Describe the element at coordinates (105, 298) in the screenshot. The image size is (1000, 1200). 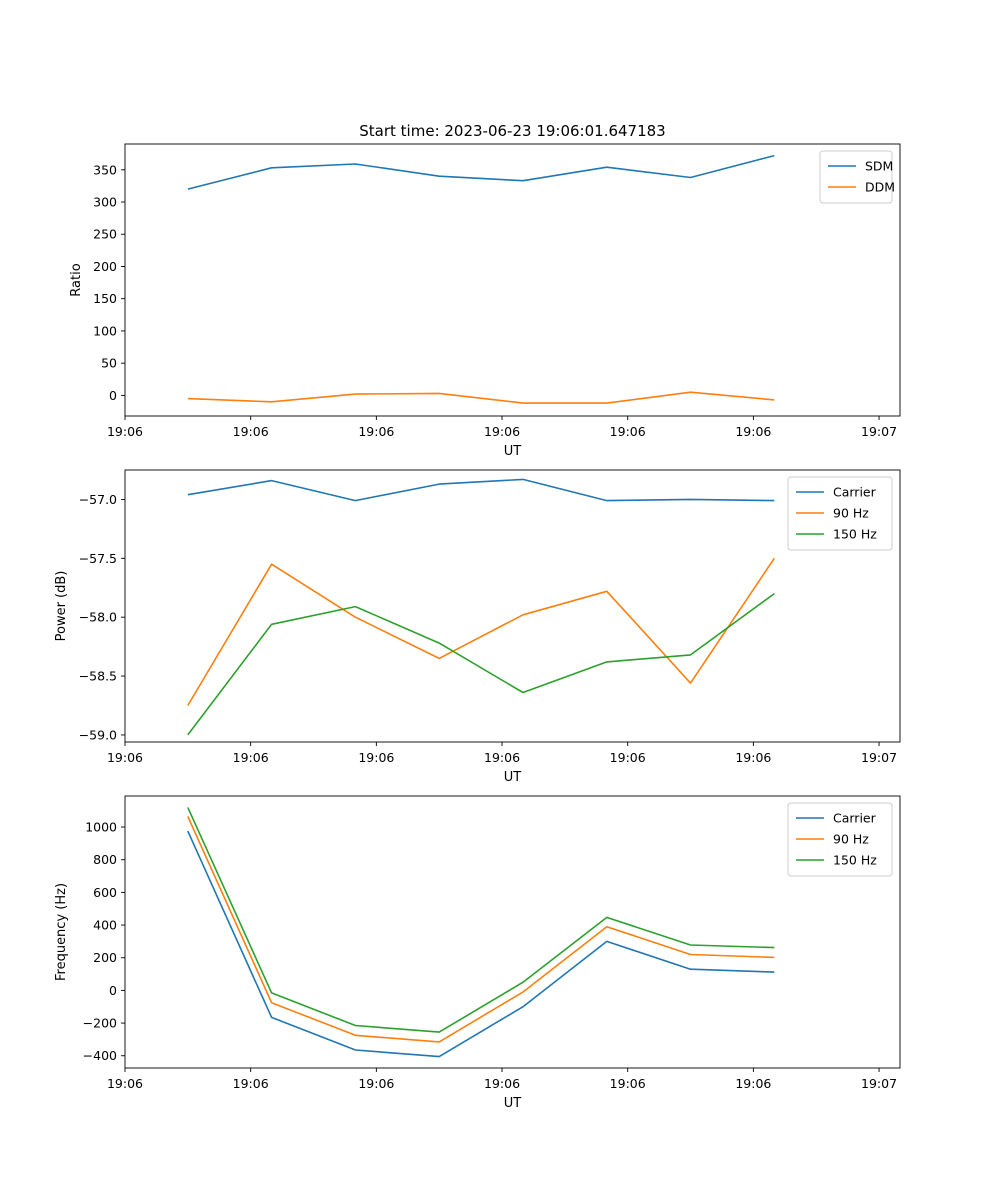
I see `y-tick-label: 150` at that location.